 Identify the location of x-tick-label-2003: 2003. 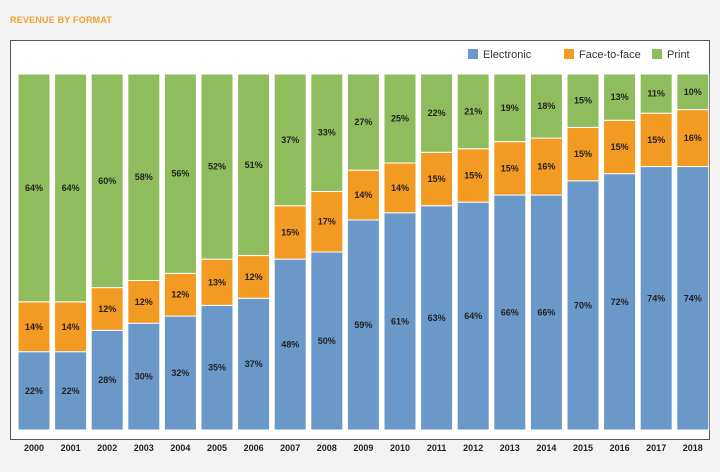
(144, 448).